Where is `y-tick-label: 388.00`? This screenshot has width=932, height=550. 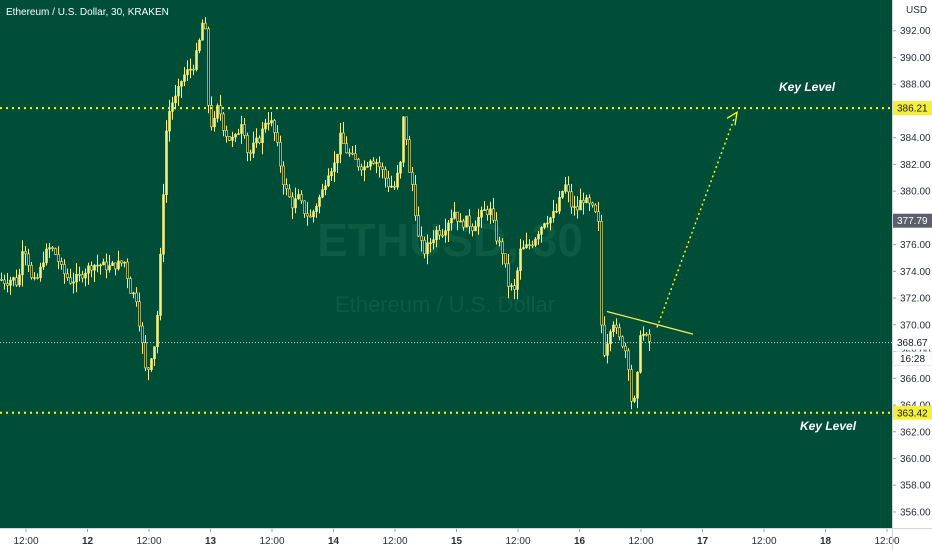
y-tick-label: 388.00 is located at coordinates (915, 85).